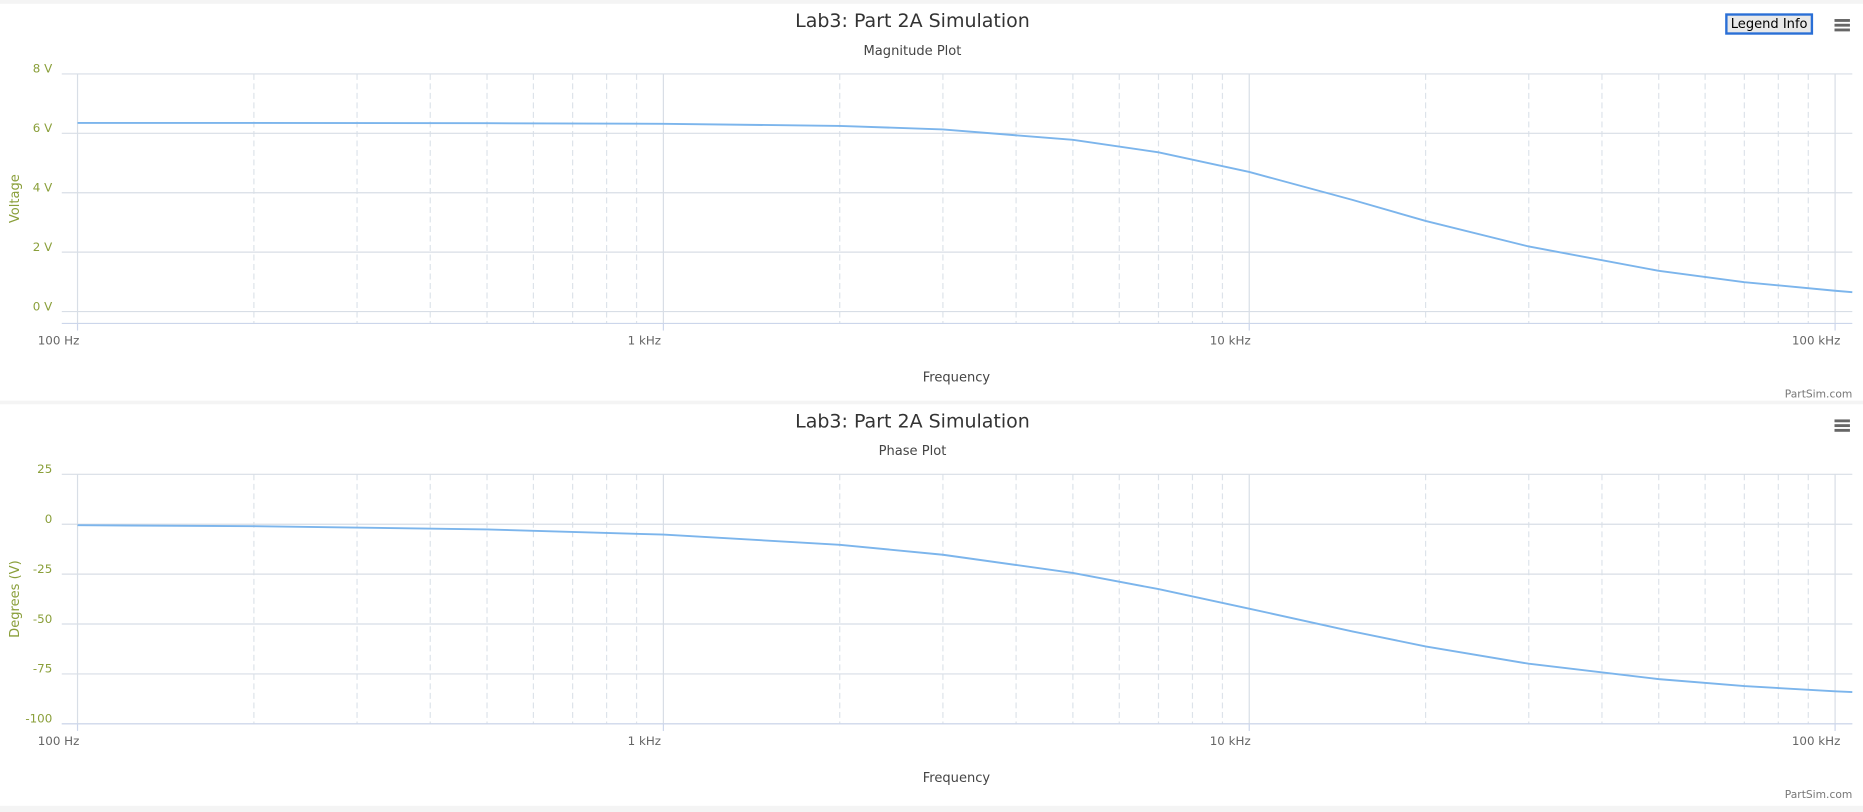  Describe the element at coordinates (38, 719) in the screenshot. I see `y-tick-label: -100` at that location.